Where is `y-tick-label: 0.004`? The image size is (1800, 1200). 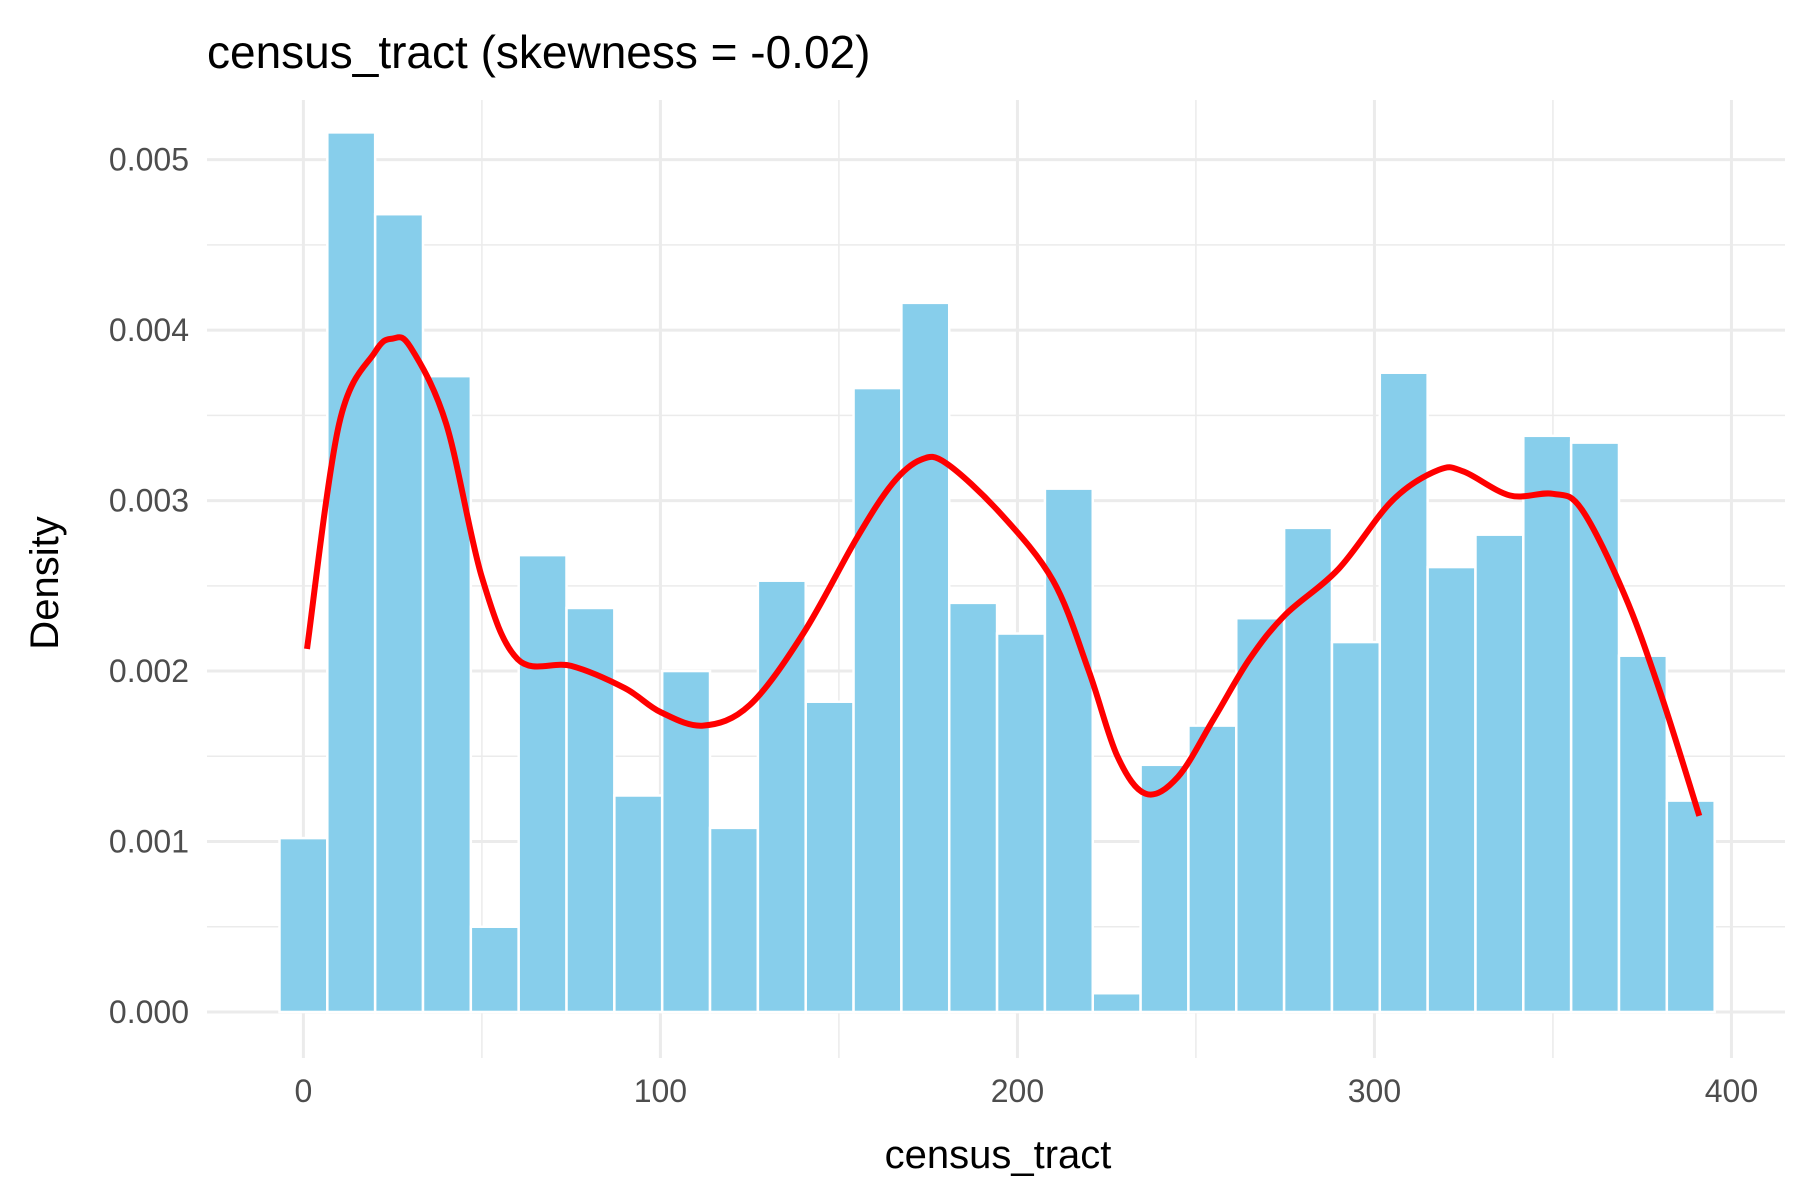
y-tick-label: 0.004 is located at coordinates (149, 330).